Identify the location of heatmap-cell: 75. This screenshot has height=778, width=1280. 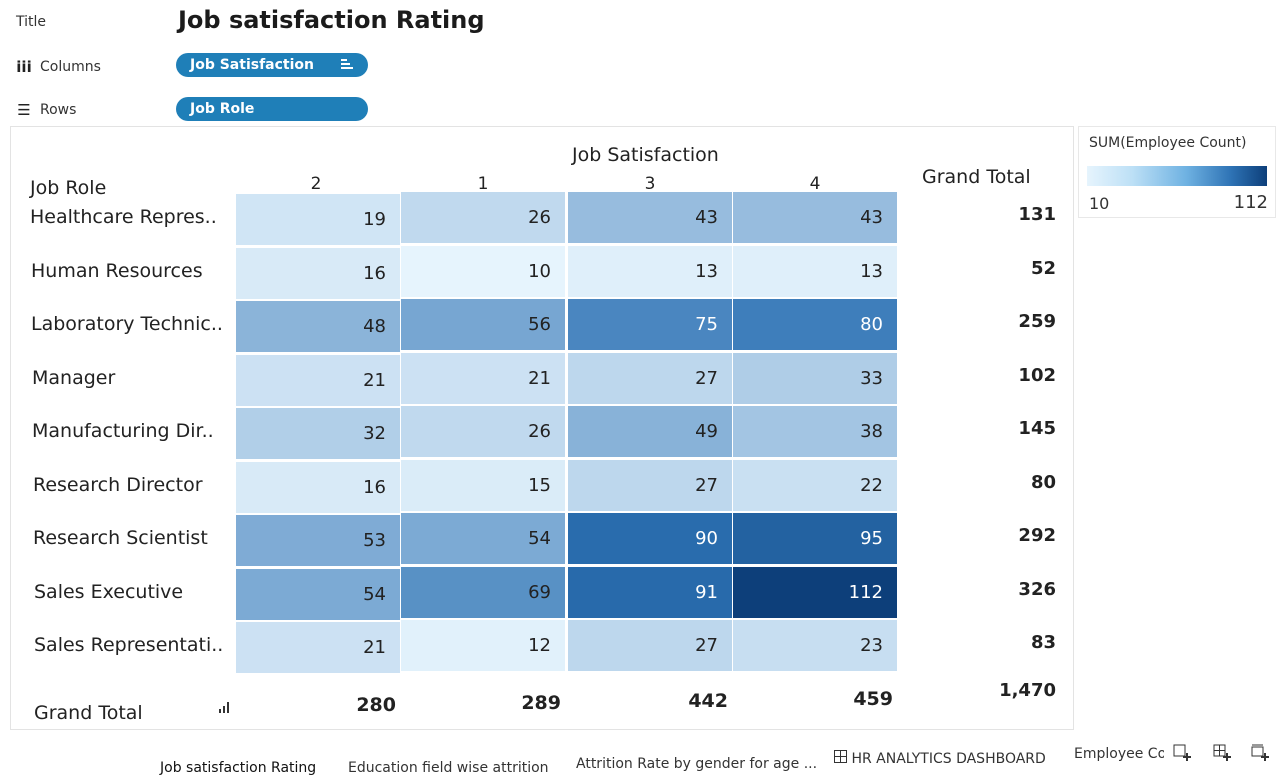
(650, 324).